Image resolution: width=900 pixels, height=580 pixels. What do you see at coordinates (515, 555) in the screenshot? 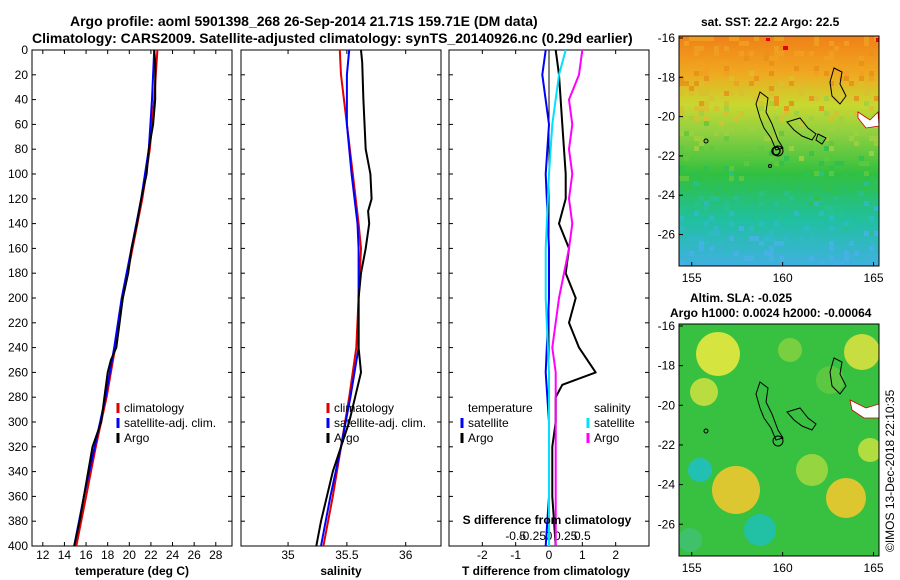
I see `x-tick-label: -1` at bounding box center [515, 555].